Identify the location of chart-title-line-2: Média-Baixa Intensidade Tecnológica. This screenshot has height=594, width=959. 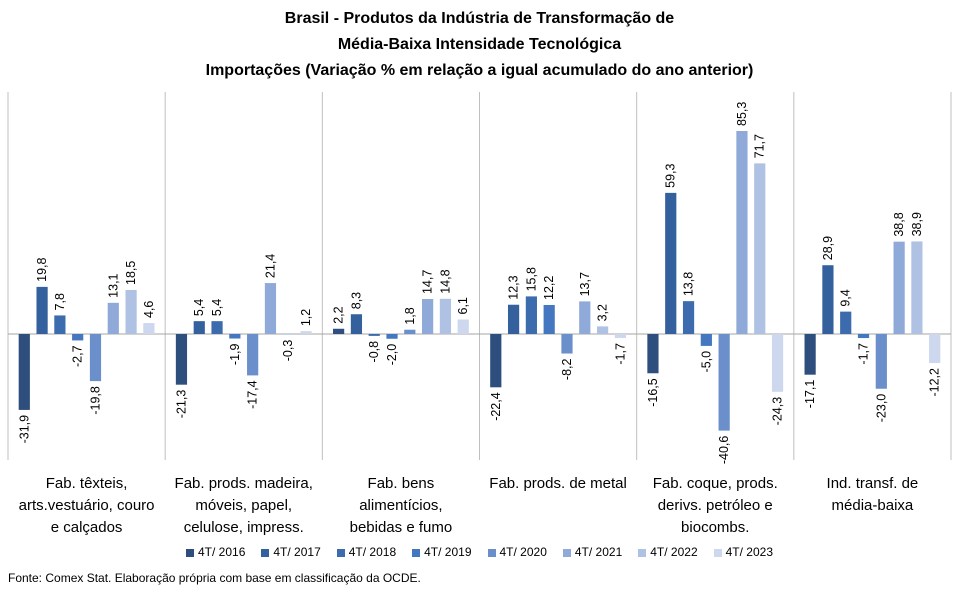
(479, 44).